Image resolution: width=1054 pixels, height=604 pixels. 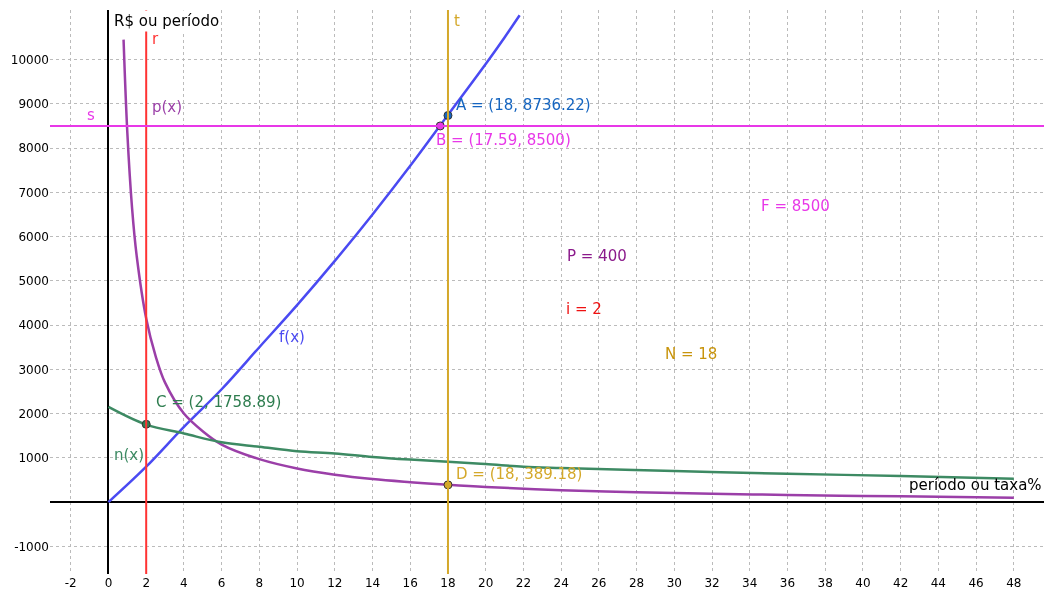 I want to click on x-tick-label: 24, so click(x=561, y=583).